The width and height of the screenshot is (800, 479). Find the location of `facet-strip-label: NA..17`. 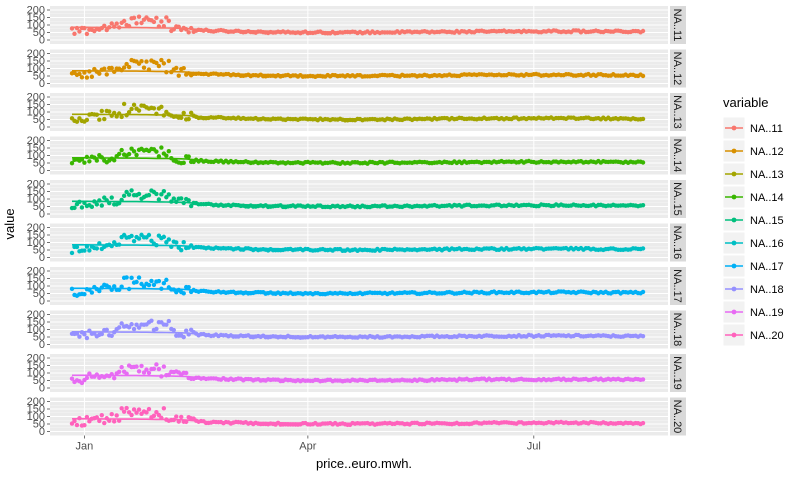

facet-strip-label: NA..17 is located at coordinates (677, 286).